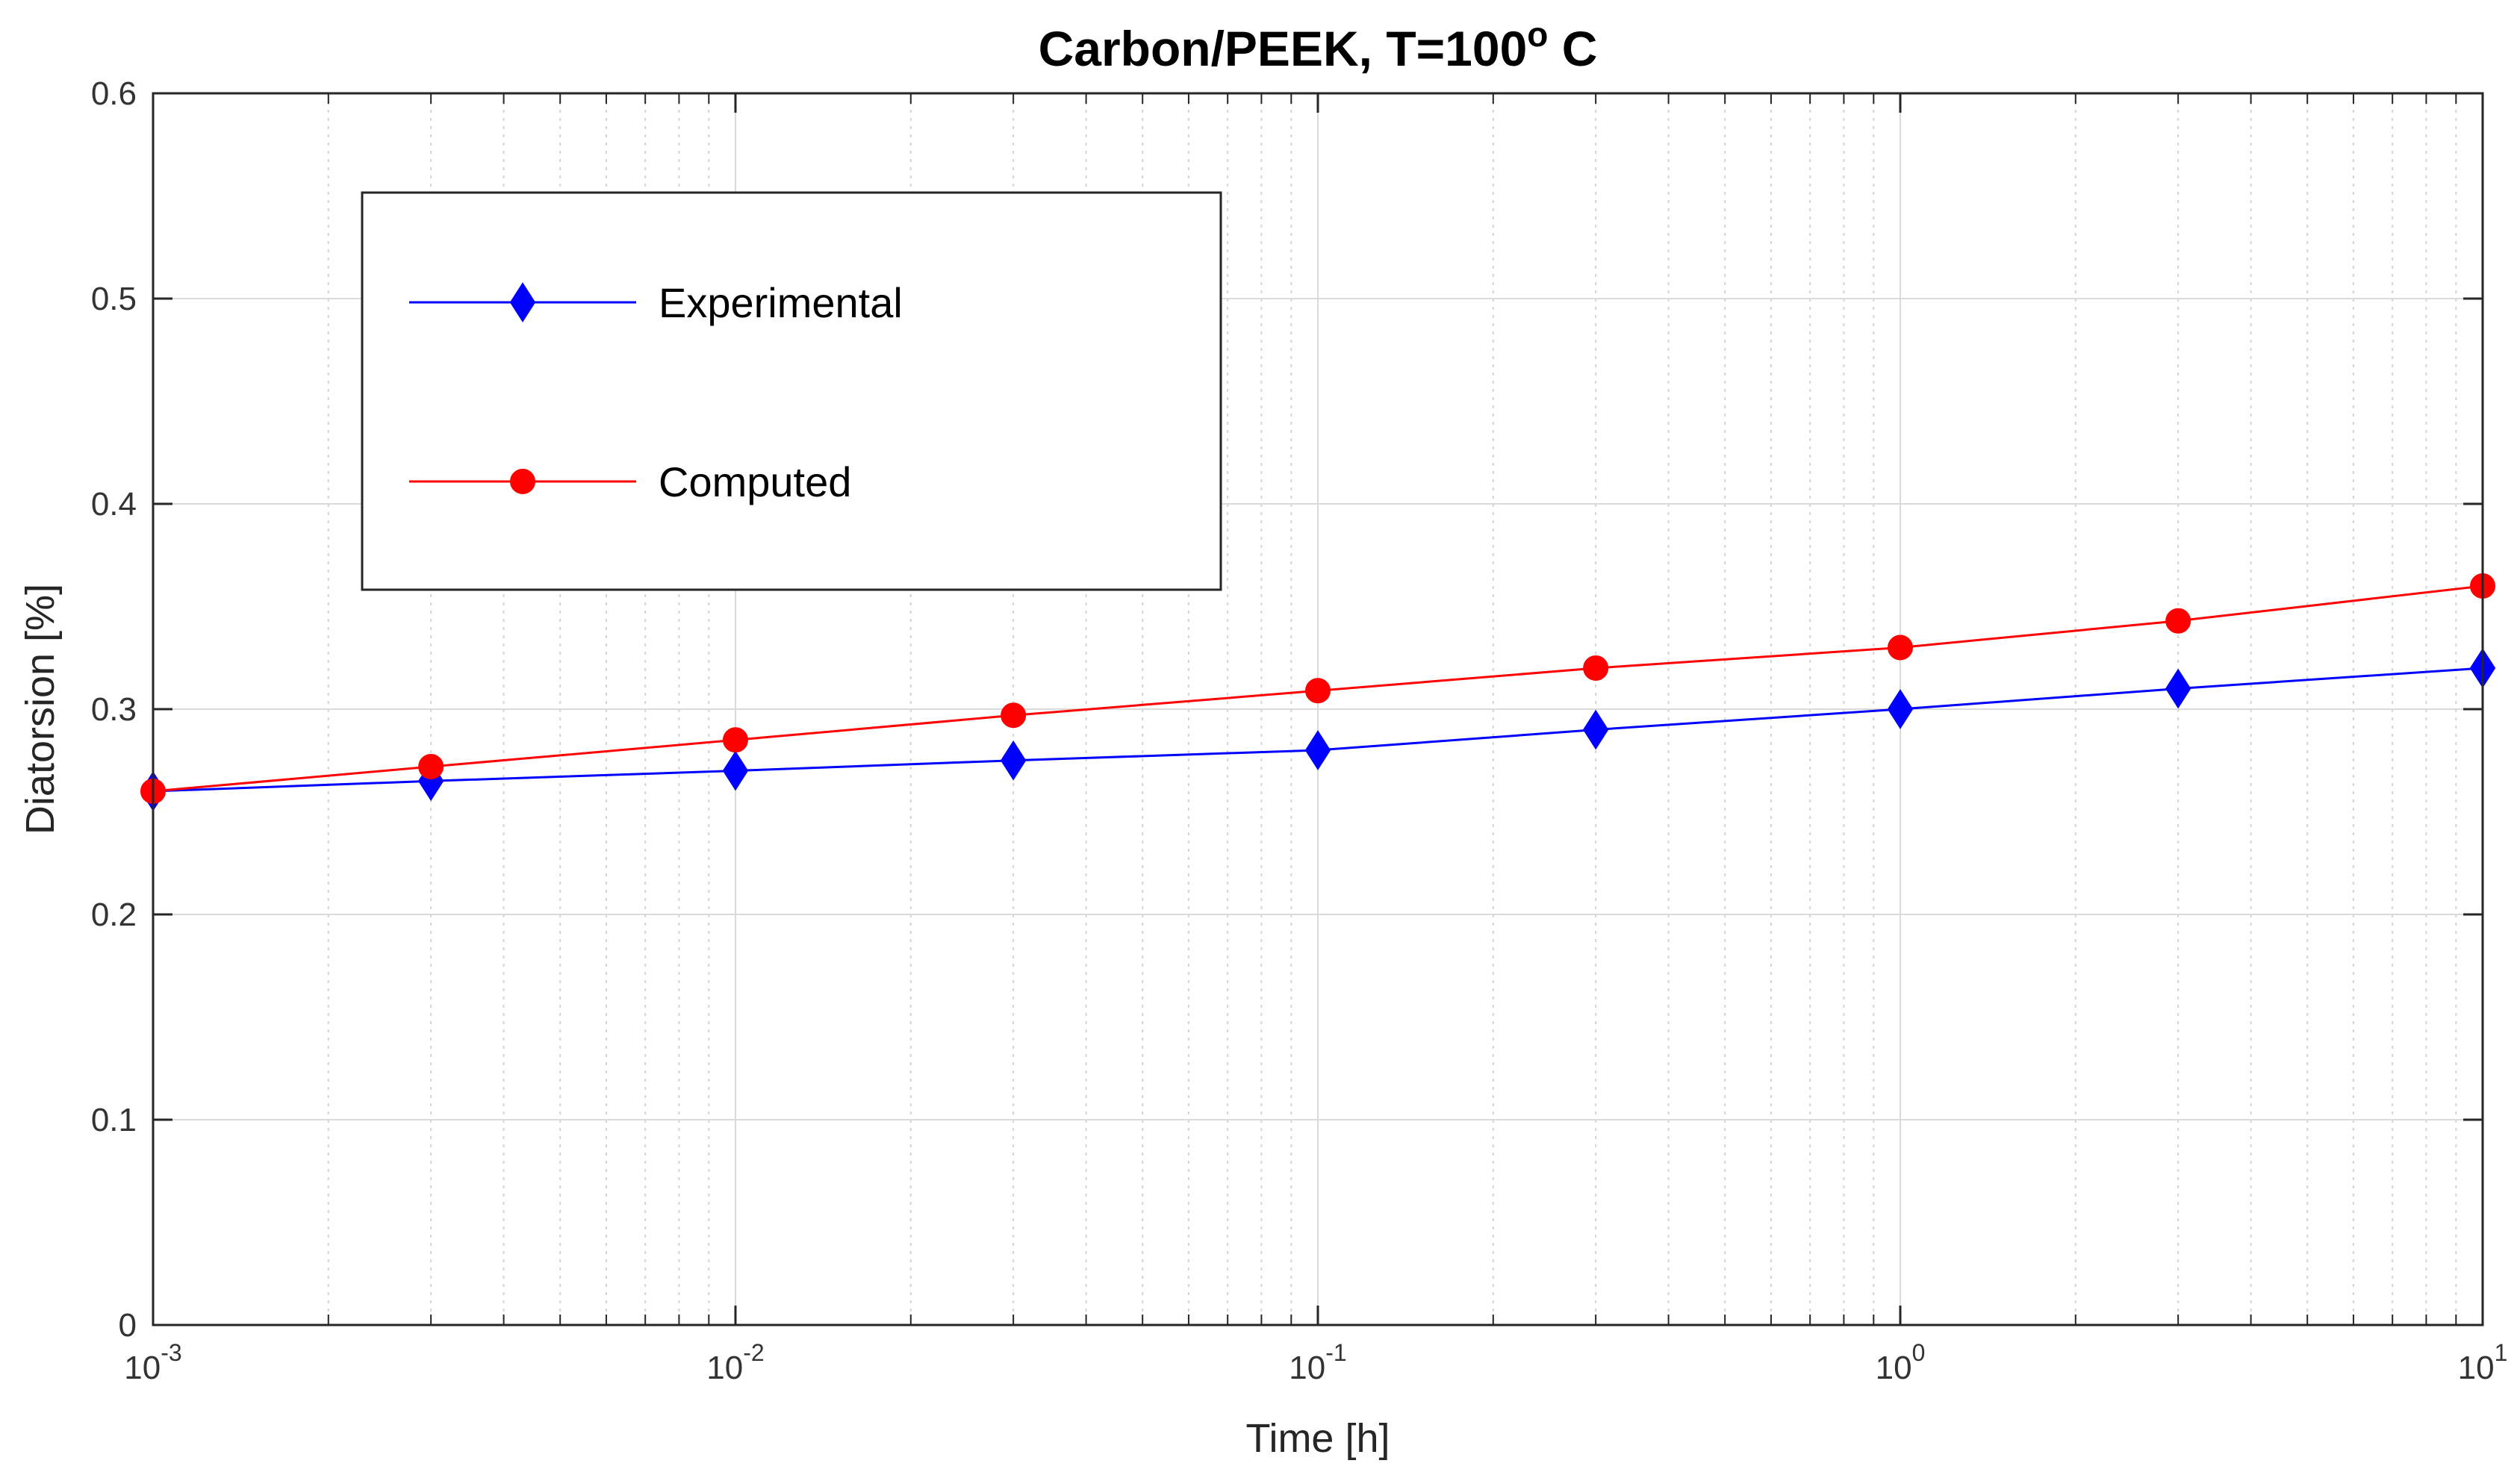  I want to click on x-tick-label: 10⁻², so click(735, 1362).